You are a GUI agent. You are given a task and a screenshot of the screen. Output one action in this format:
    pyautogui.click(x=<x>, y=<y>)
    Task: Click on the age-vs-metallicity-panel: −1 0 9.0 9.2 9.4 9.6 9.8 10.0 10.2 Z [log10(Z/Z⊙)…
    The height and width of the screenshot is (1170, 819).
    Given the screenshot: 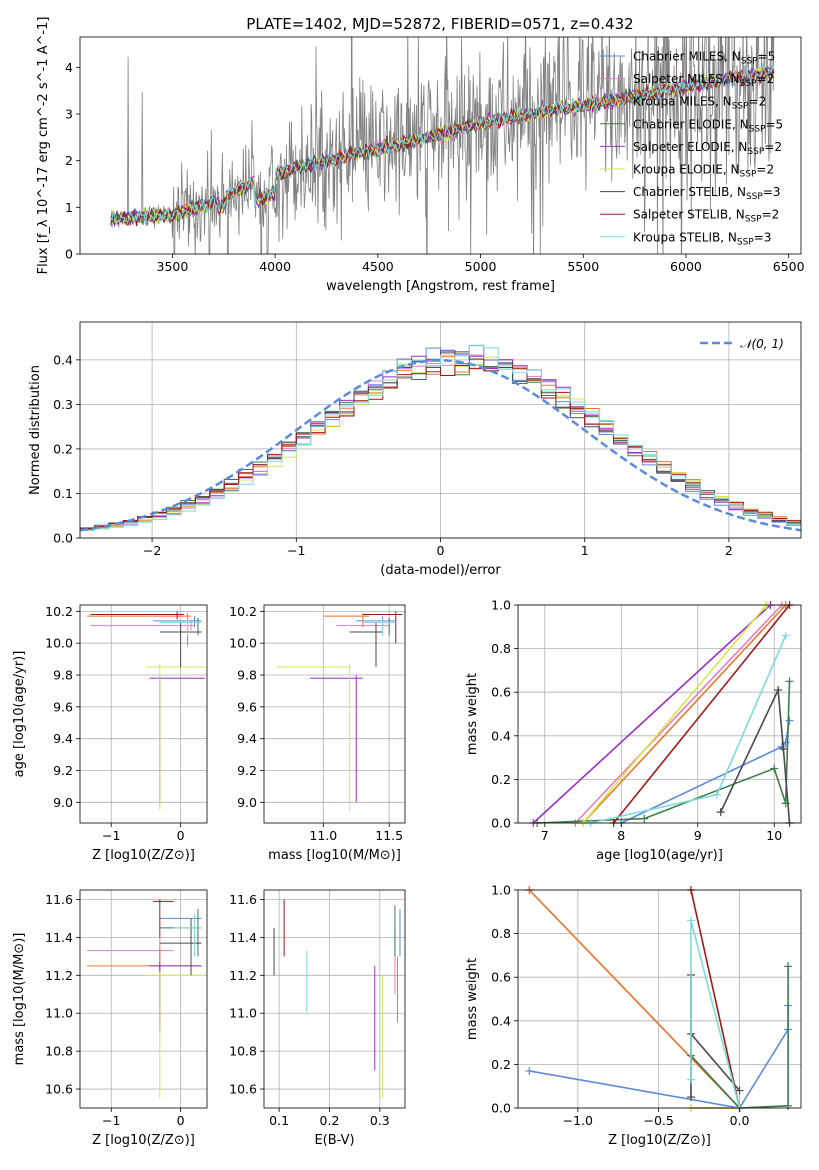 What is the action you would take?
    pyautogui.click(x=110, y=733)
    